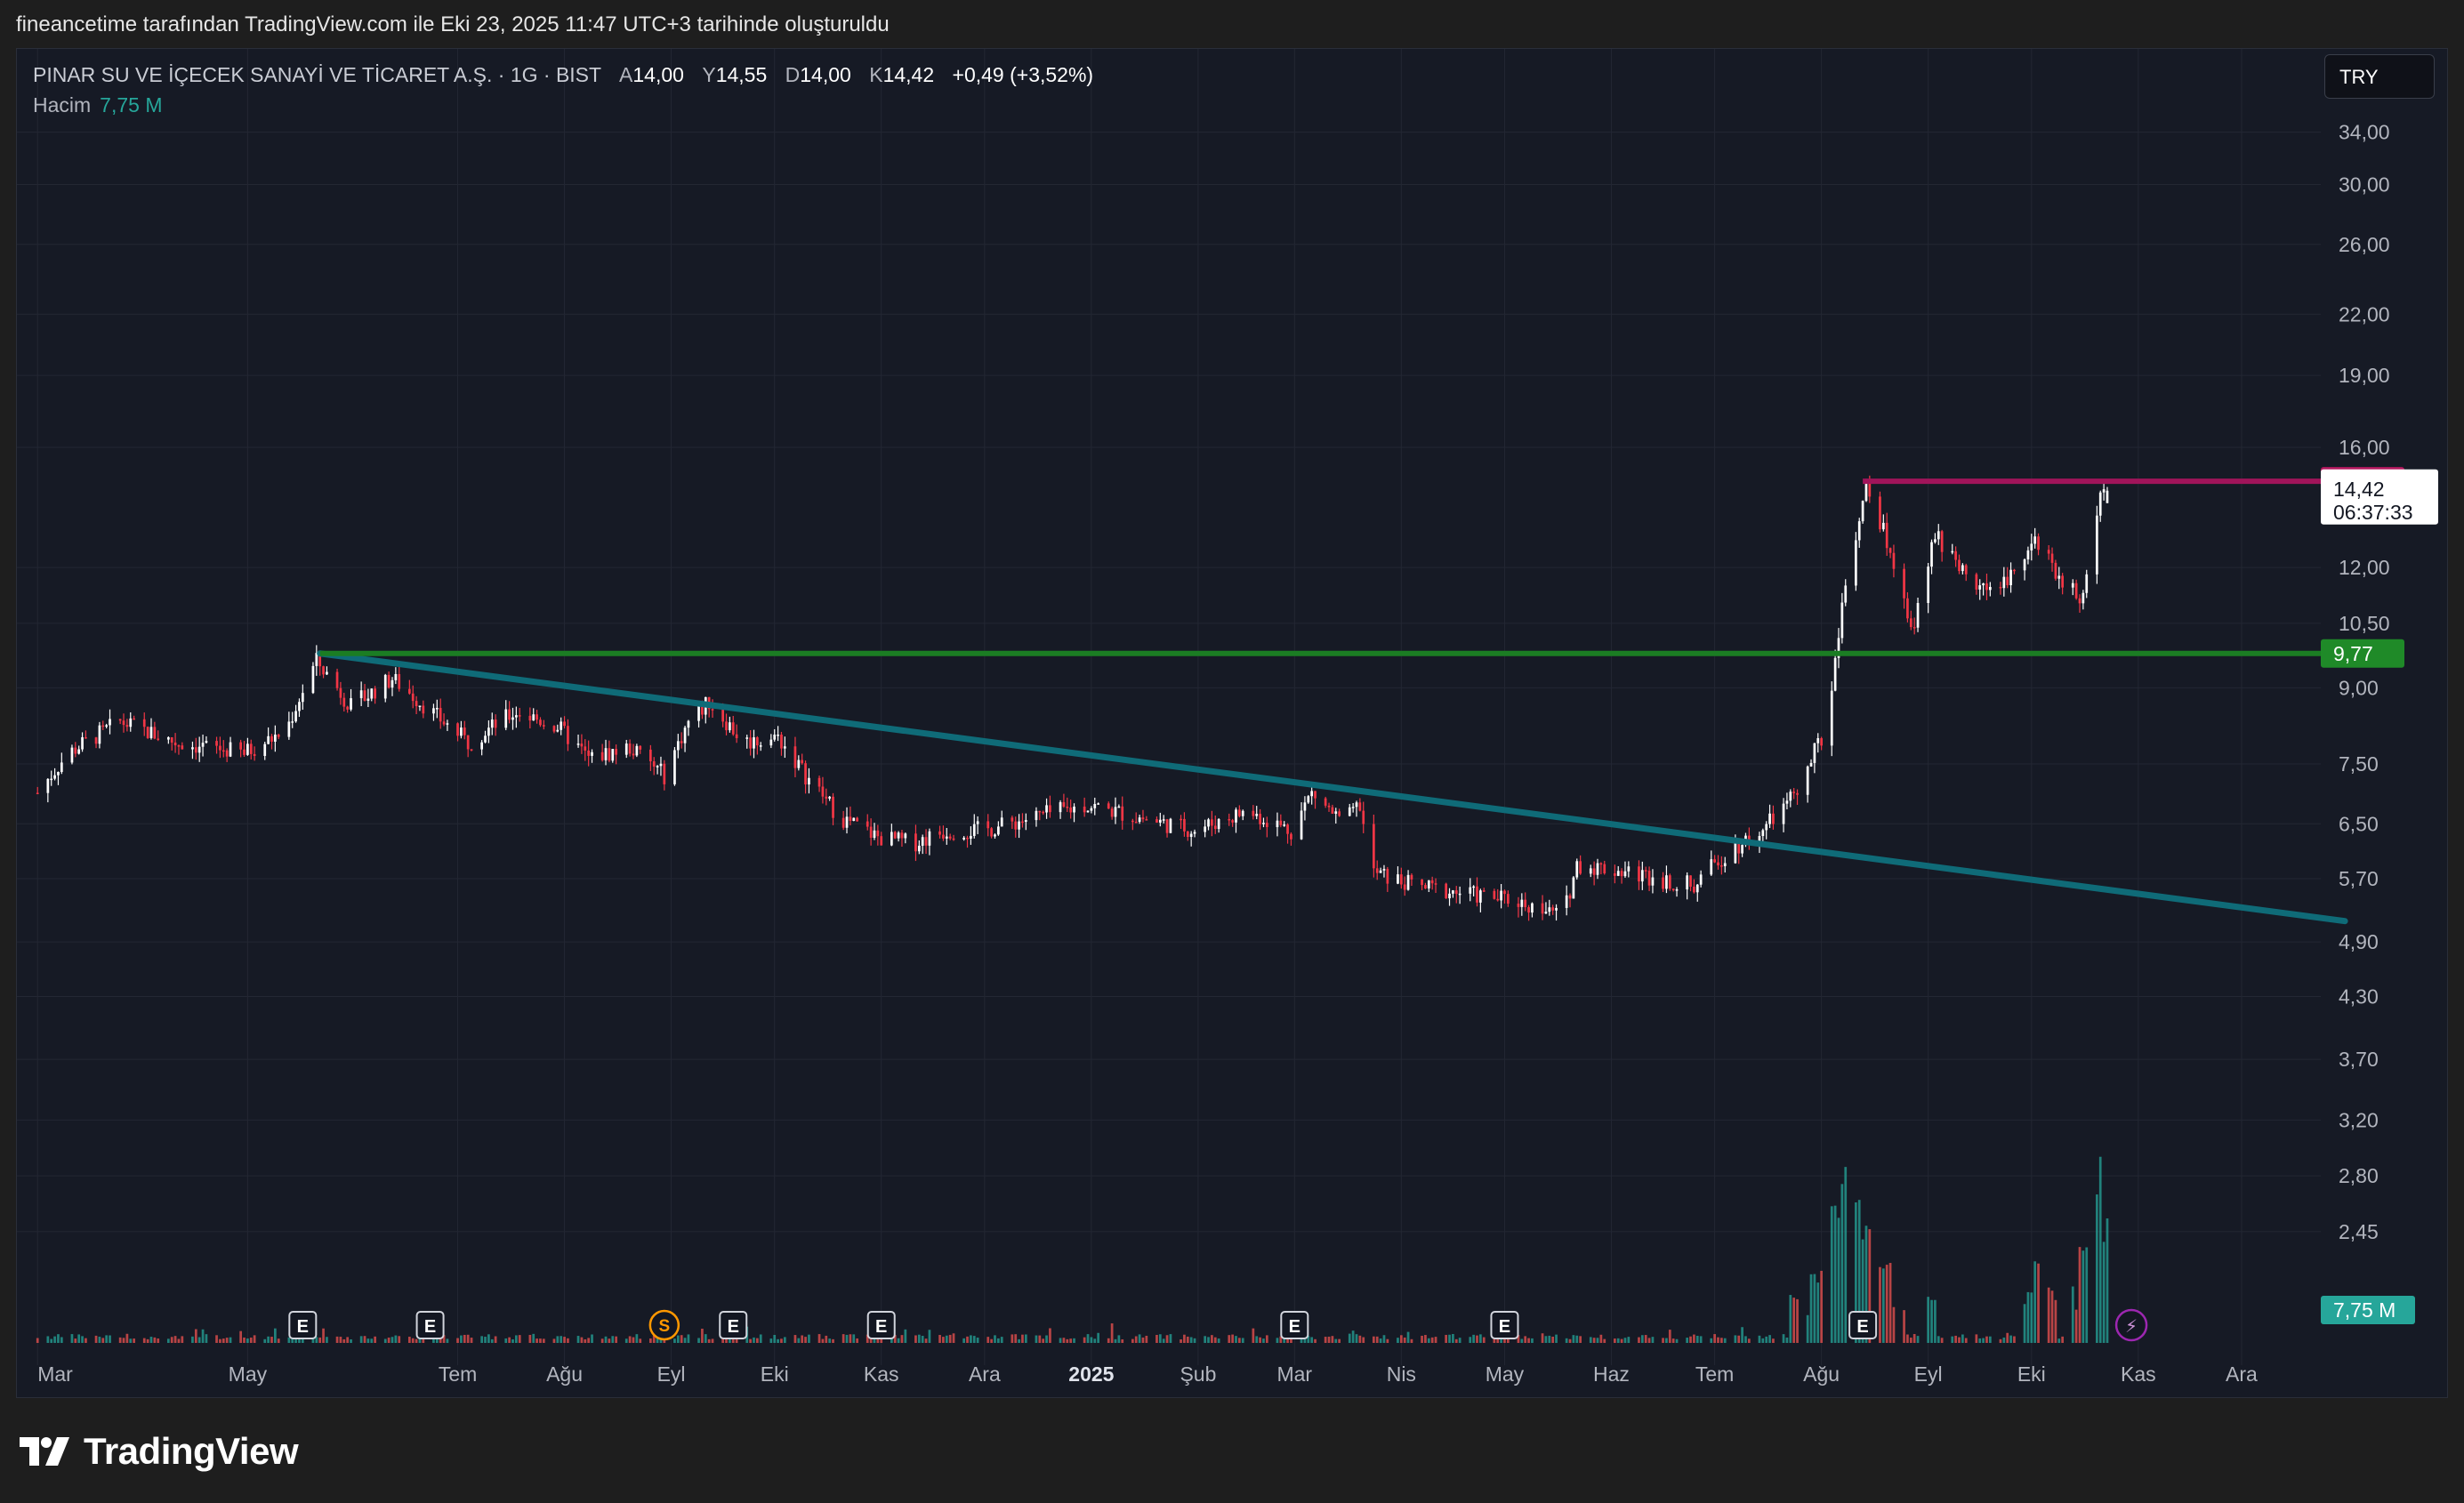 The image size is (2464, 1503). What do you see at coordinates (909, 74) in the screenshot?
I see `close-value: 14,42` at bounding box center [909, 74].